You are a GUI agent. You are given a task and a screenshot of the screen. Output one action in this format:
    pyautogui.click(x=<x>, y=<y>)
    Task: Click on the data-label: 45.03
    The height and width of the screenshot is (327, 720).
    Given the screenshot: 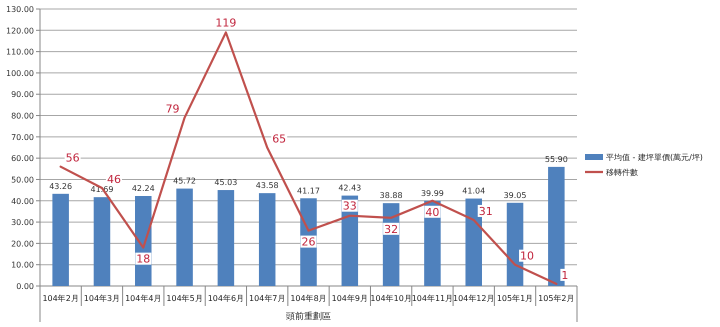 What is the action you would take?
    pyautogui.click(x=226, y=183)
    